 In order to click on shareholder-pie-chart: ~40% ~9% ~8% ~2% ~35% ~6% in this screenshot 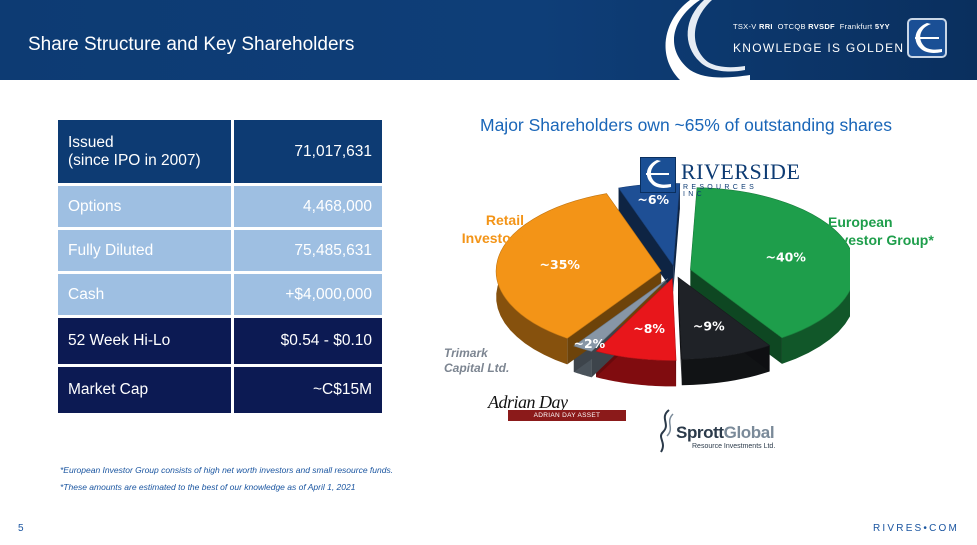, I will do `click(672, 285)`.